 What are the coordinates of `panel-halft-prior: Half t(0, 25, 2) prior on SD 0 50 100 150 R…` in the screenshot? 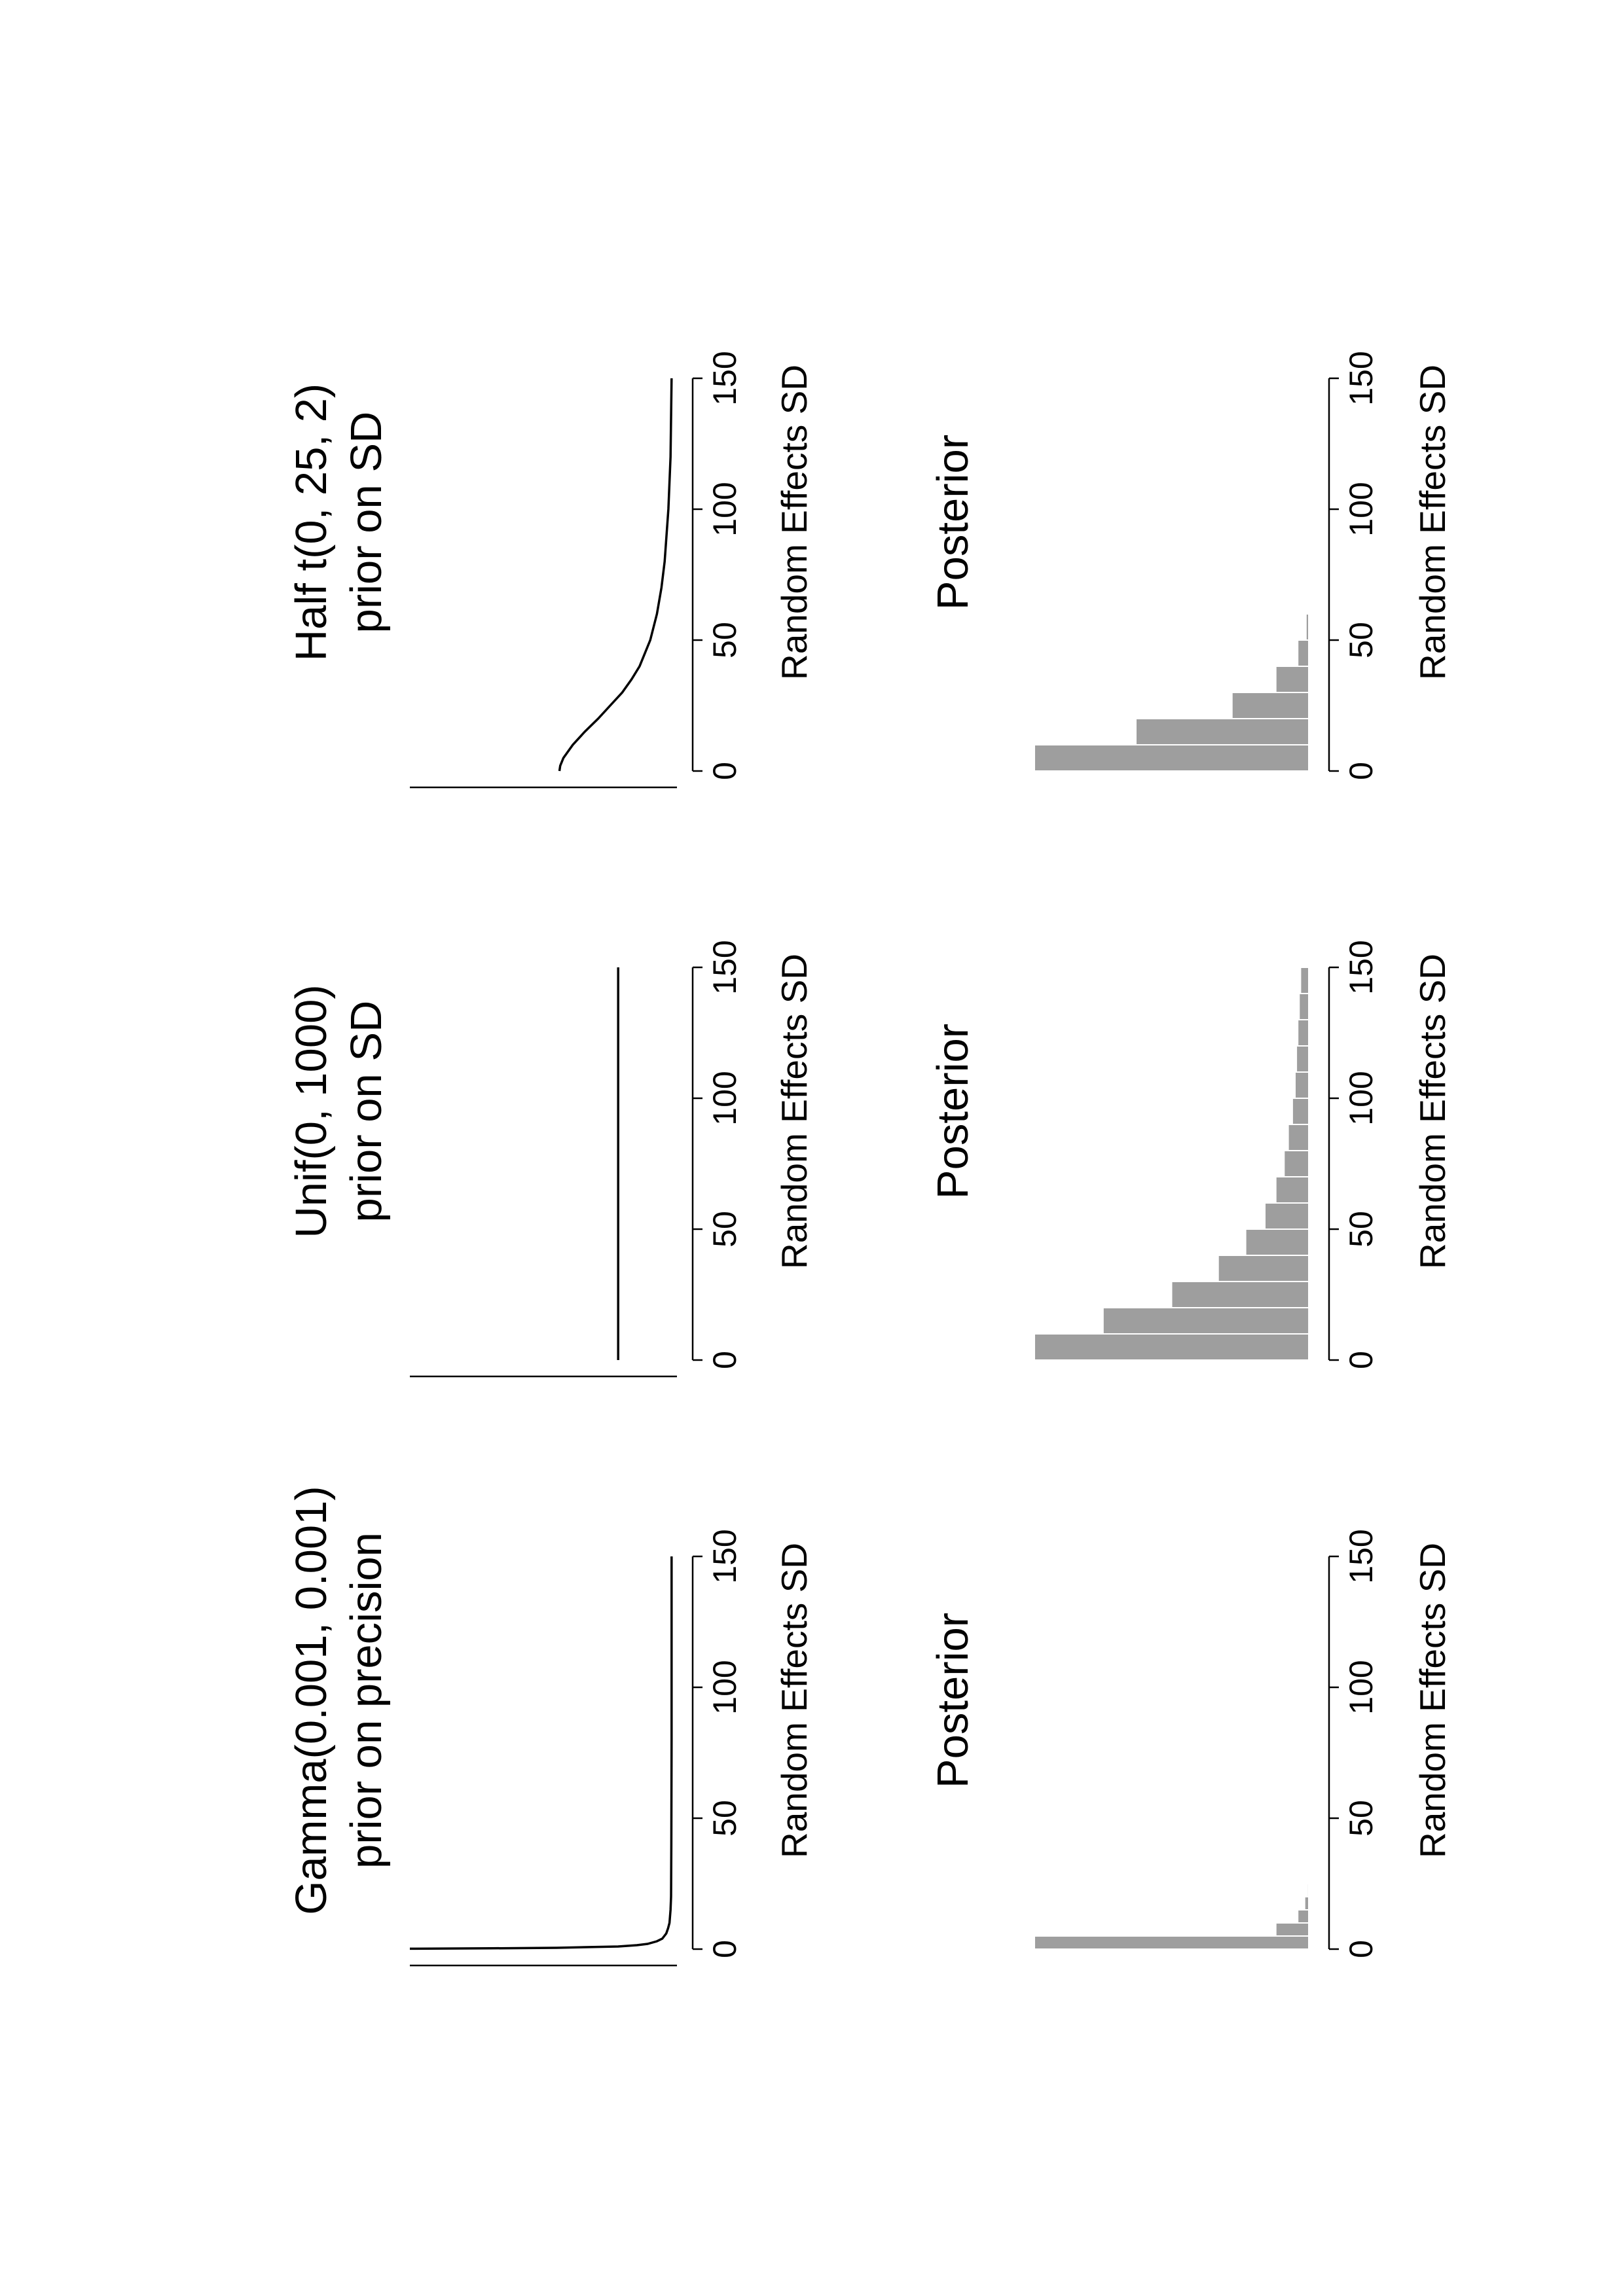 It's located at (550, 570).